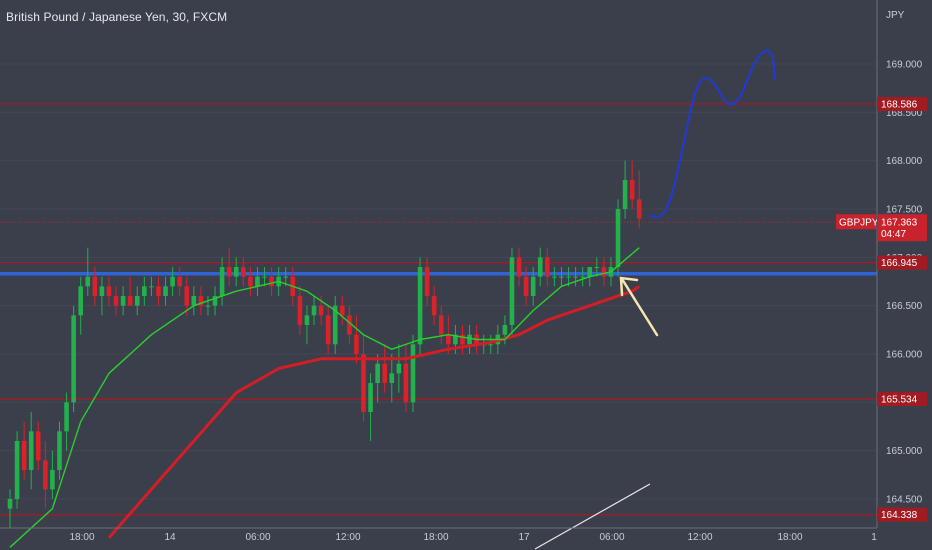  I want to click on y-tick-label: 166.000, so click(904, 355).